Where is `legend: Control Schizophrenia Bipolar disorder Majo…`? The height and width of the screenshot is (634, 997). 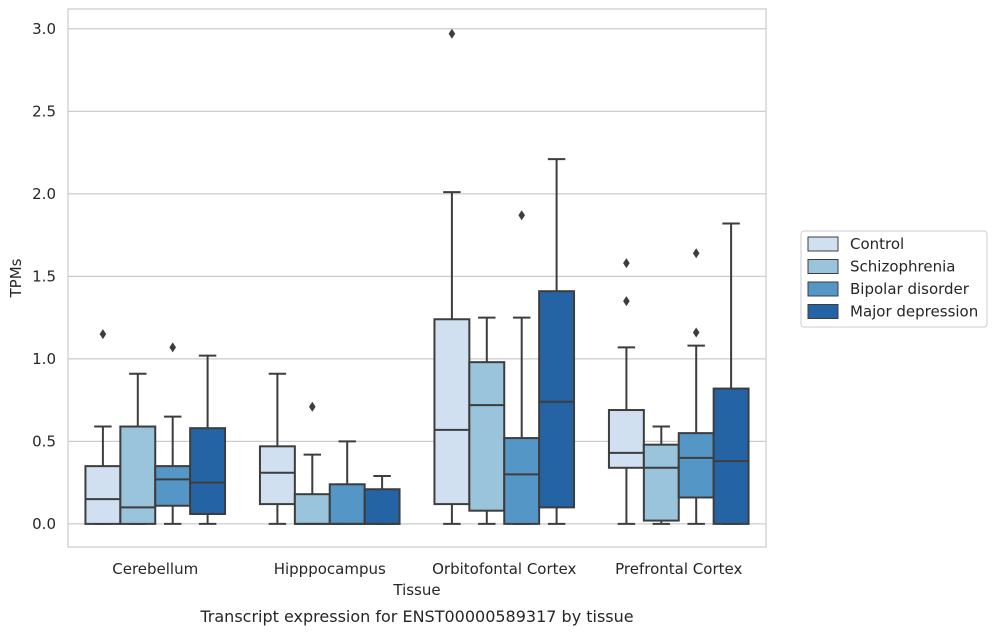 legend: Control Schizophrenia Bipolar disorder Majo… is located at coordinates (894, 279).